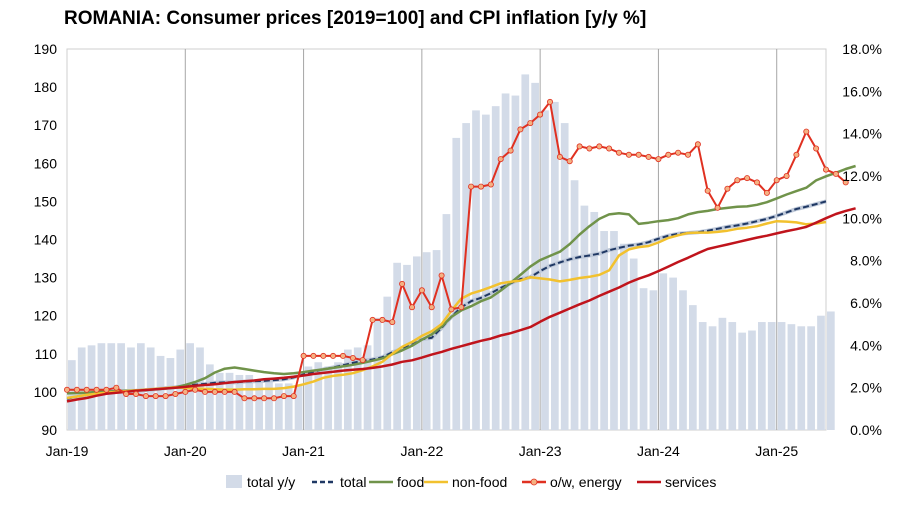 The image size is (900, 510). I want to click on legend-item-total-y-y: total y/y, so click(260, 482).